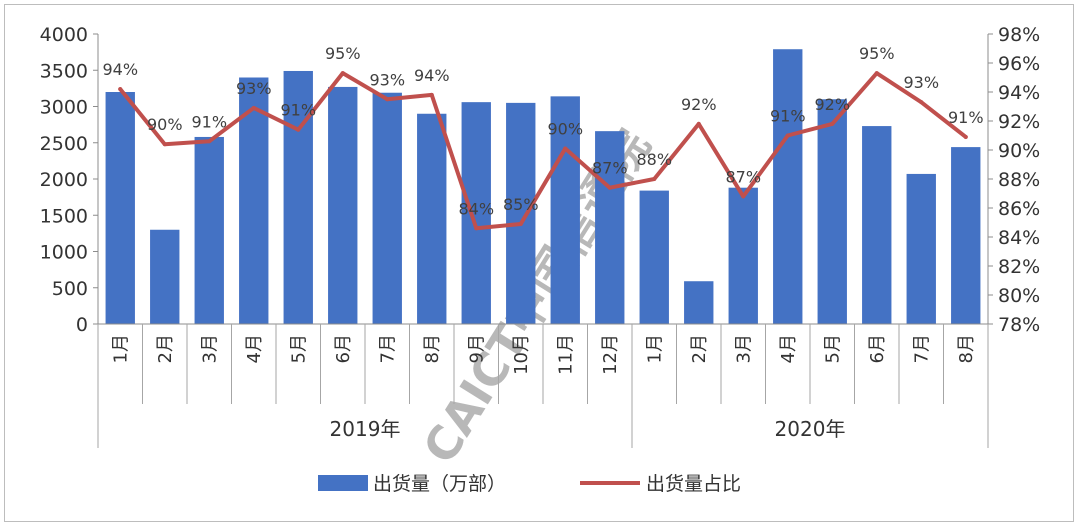 Image resolution: width=1080 pixels, height=528 pixels. Describe the element at coordinates (82, 325) in the screenshot. I see `y-left-tick-label: 0` at that location.